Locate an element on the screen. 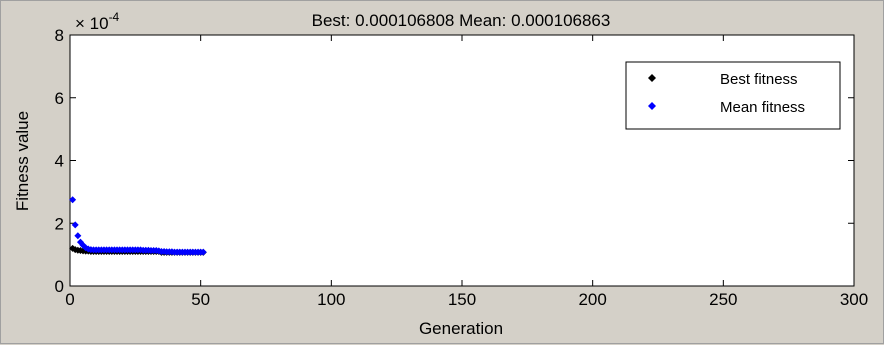  x-tick-label: 100 is located at coordinates (331, 299).